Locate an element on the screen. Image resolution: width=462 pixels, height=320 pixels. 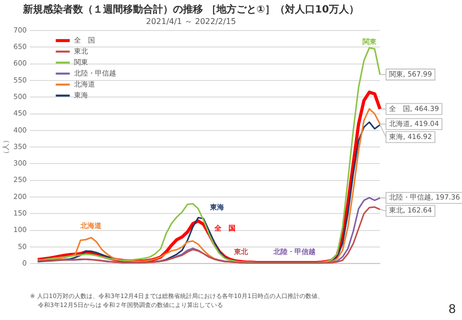
text: 8 is located at coordinates (452, 309).